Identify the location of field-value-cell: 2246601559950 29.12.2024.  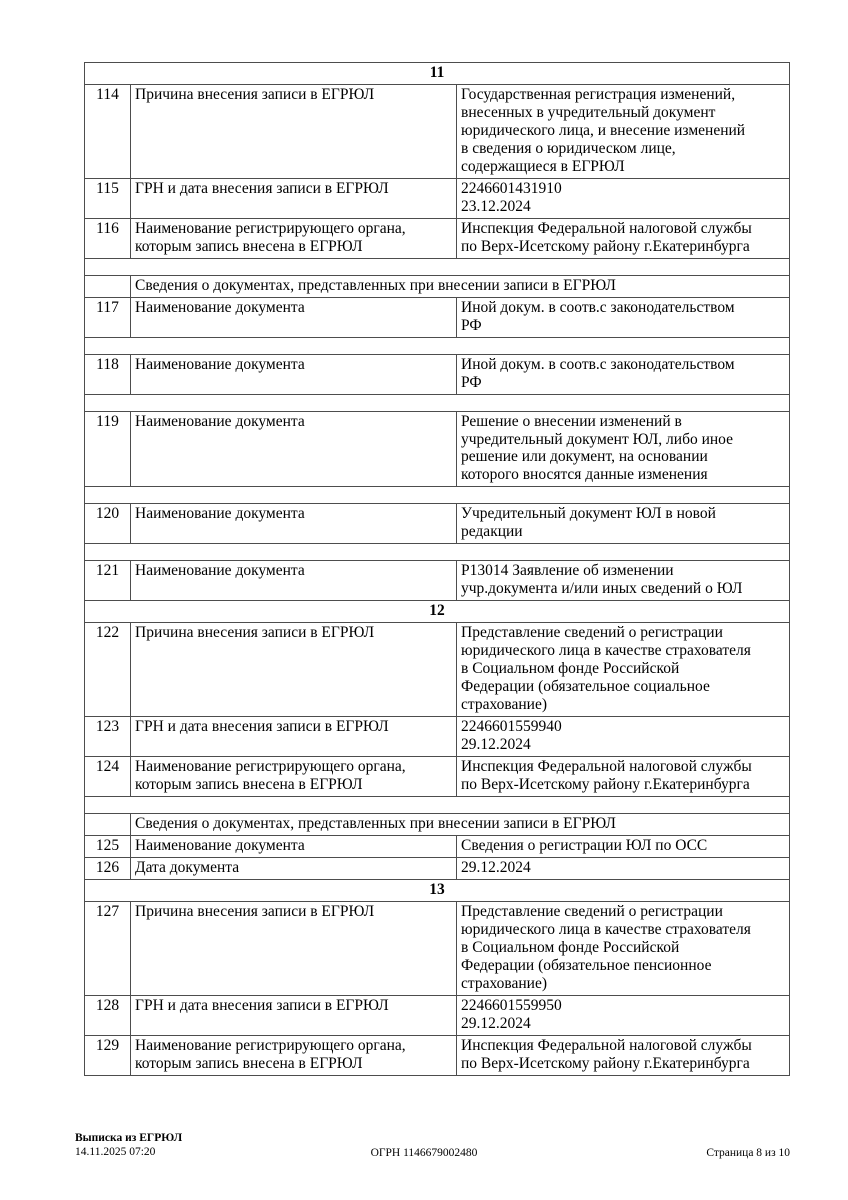
(623, 1015).